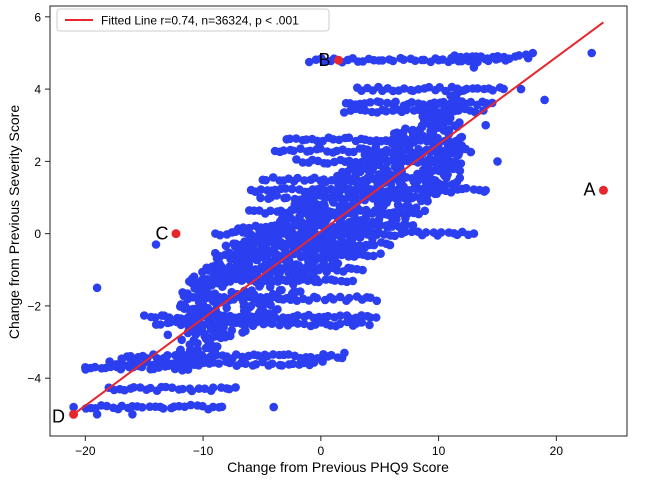  I want to click on x-tick-label: 20, so click(557, 451).